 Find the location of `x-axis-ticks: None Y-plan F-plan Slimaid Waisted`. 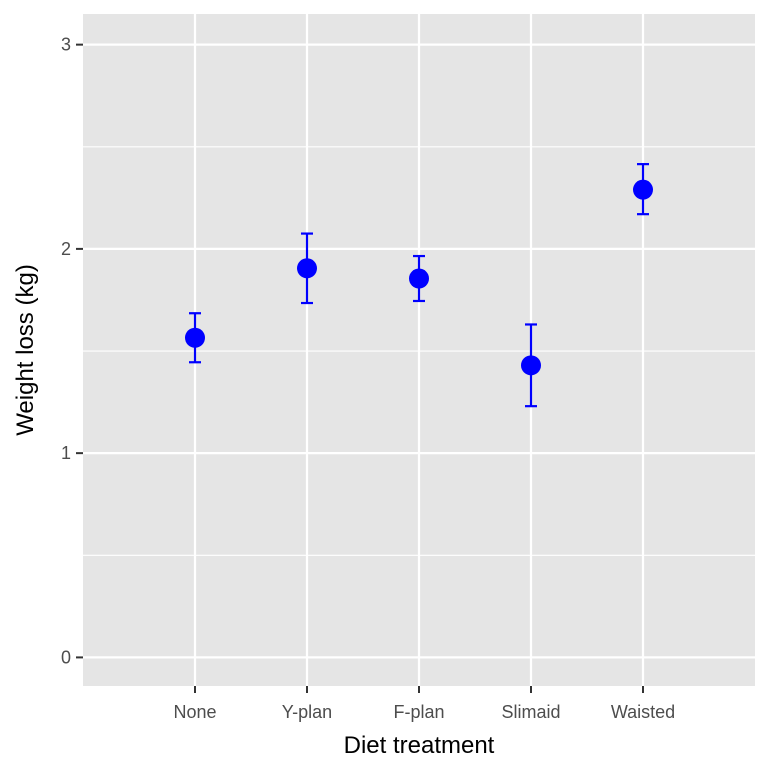

x-axis-ticks: None Y-plan F-plan Slimaid Waisted is located at coordinates (424, 704).